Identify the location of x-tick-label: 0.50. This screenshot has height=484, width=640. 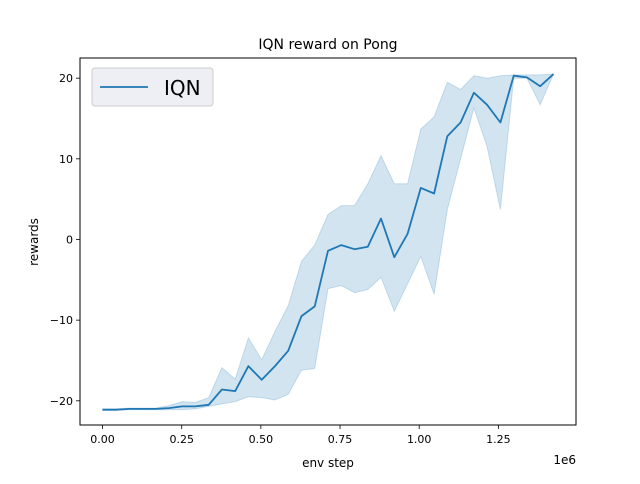
(261, 439).